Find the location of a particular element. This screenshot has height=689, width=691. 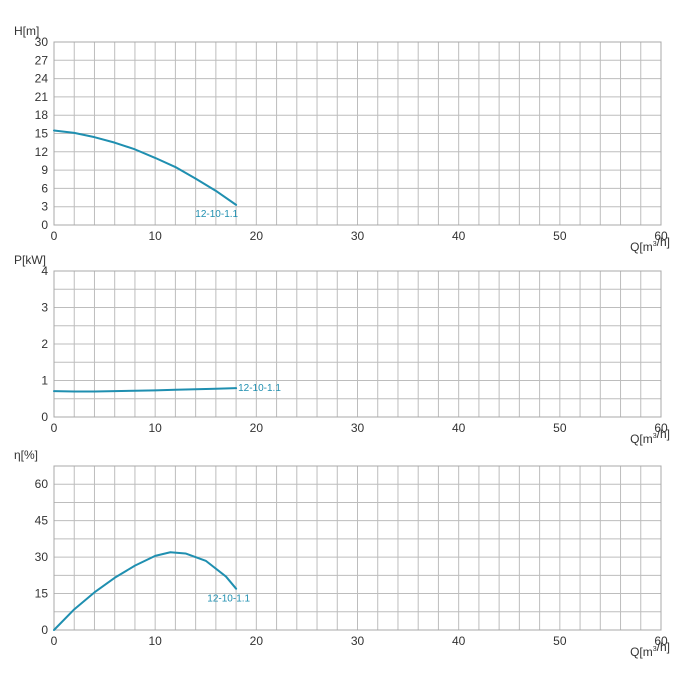

y-tick-label: 1 is located at coordinates (44, 381).